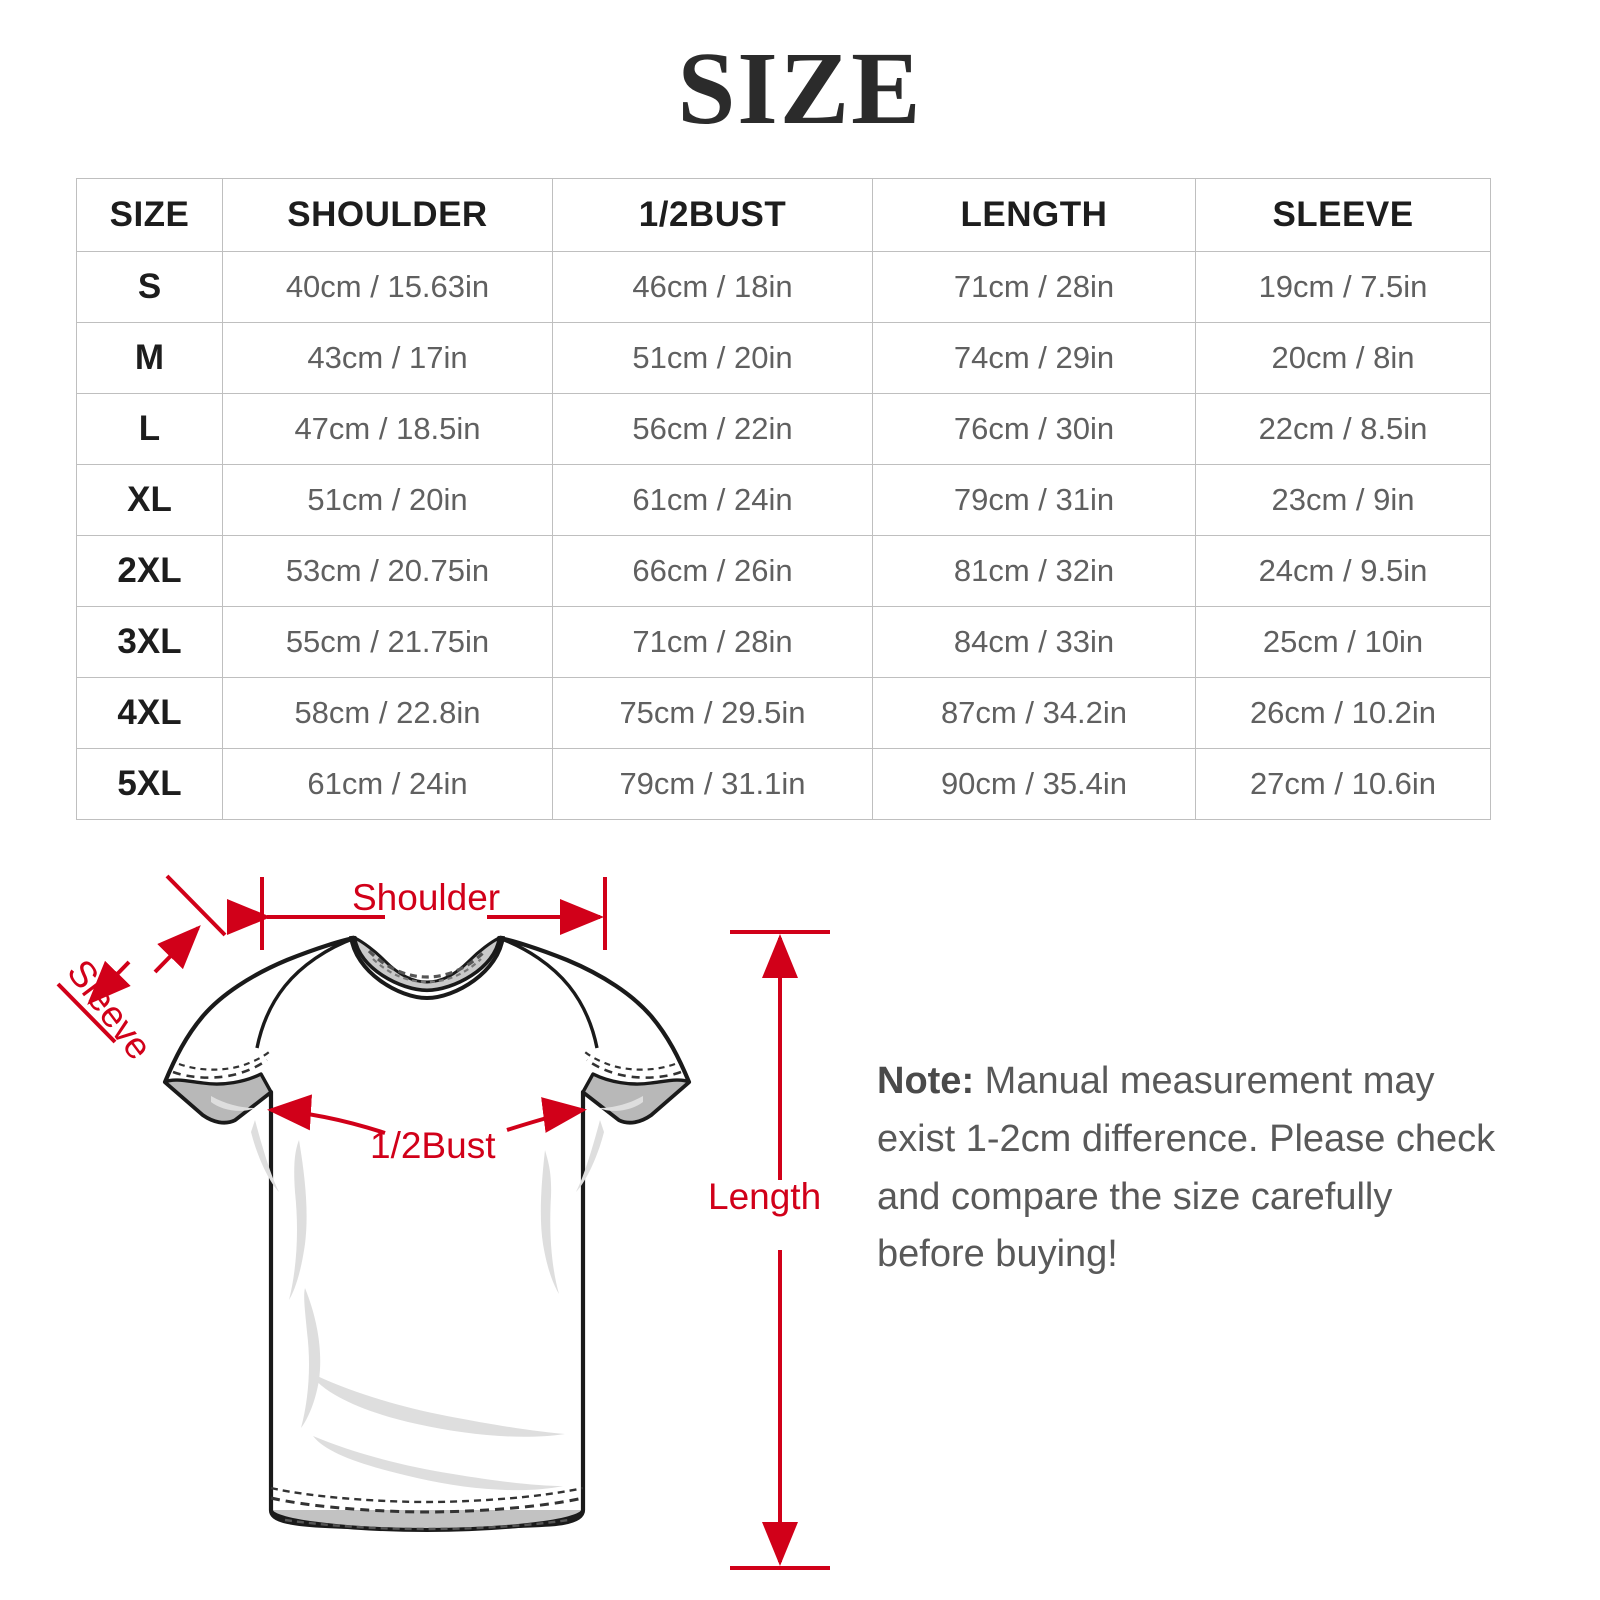  I want to click on shoulder-label: Shoulder, so click(426, 897).